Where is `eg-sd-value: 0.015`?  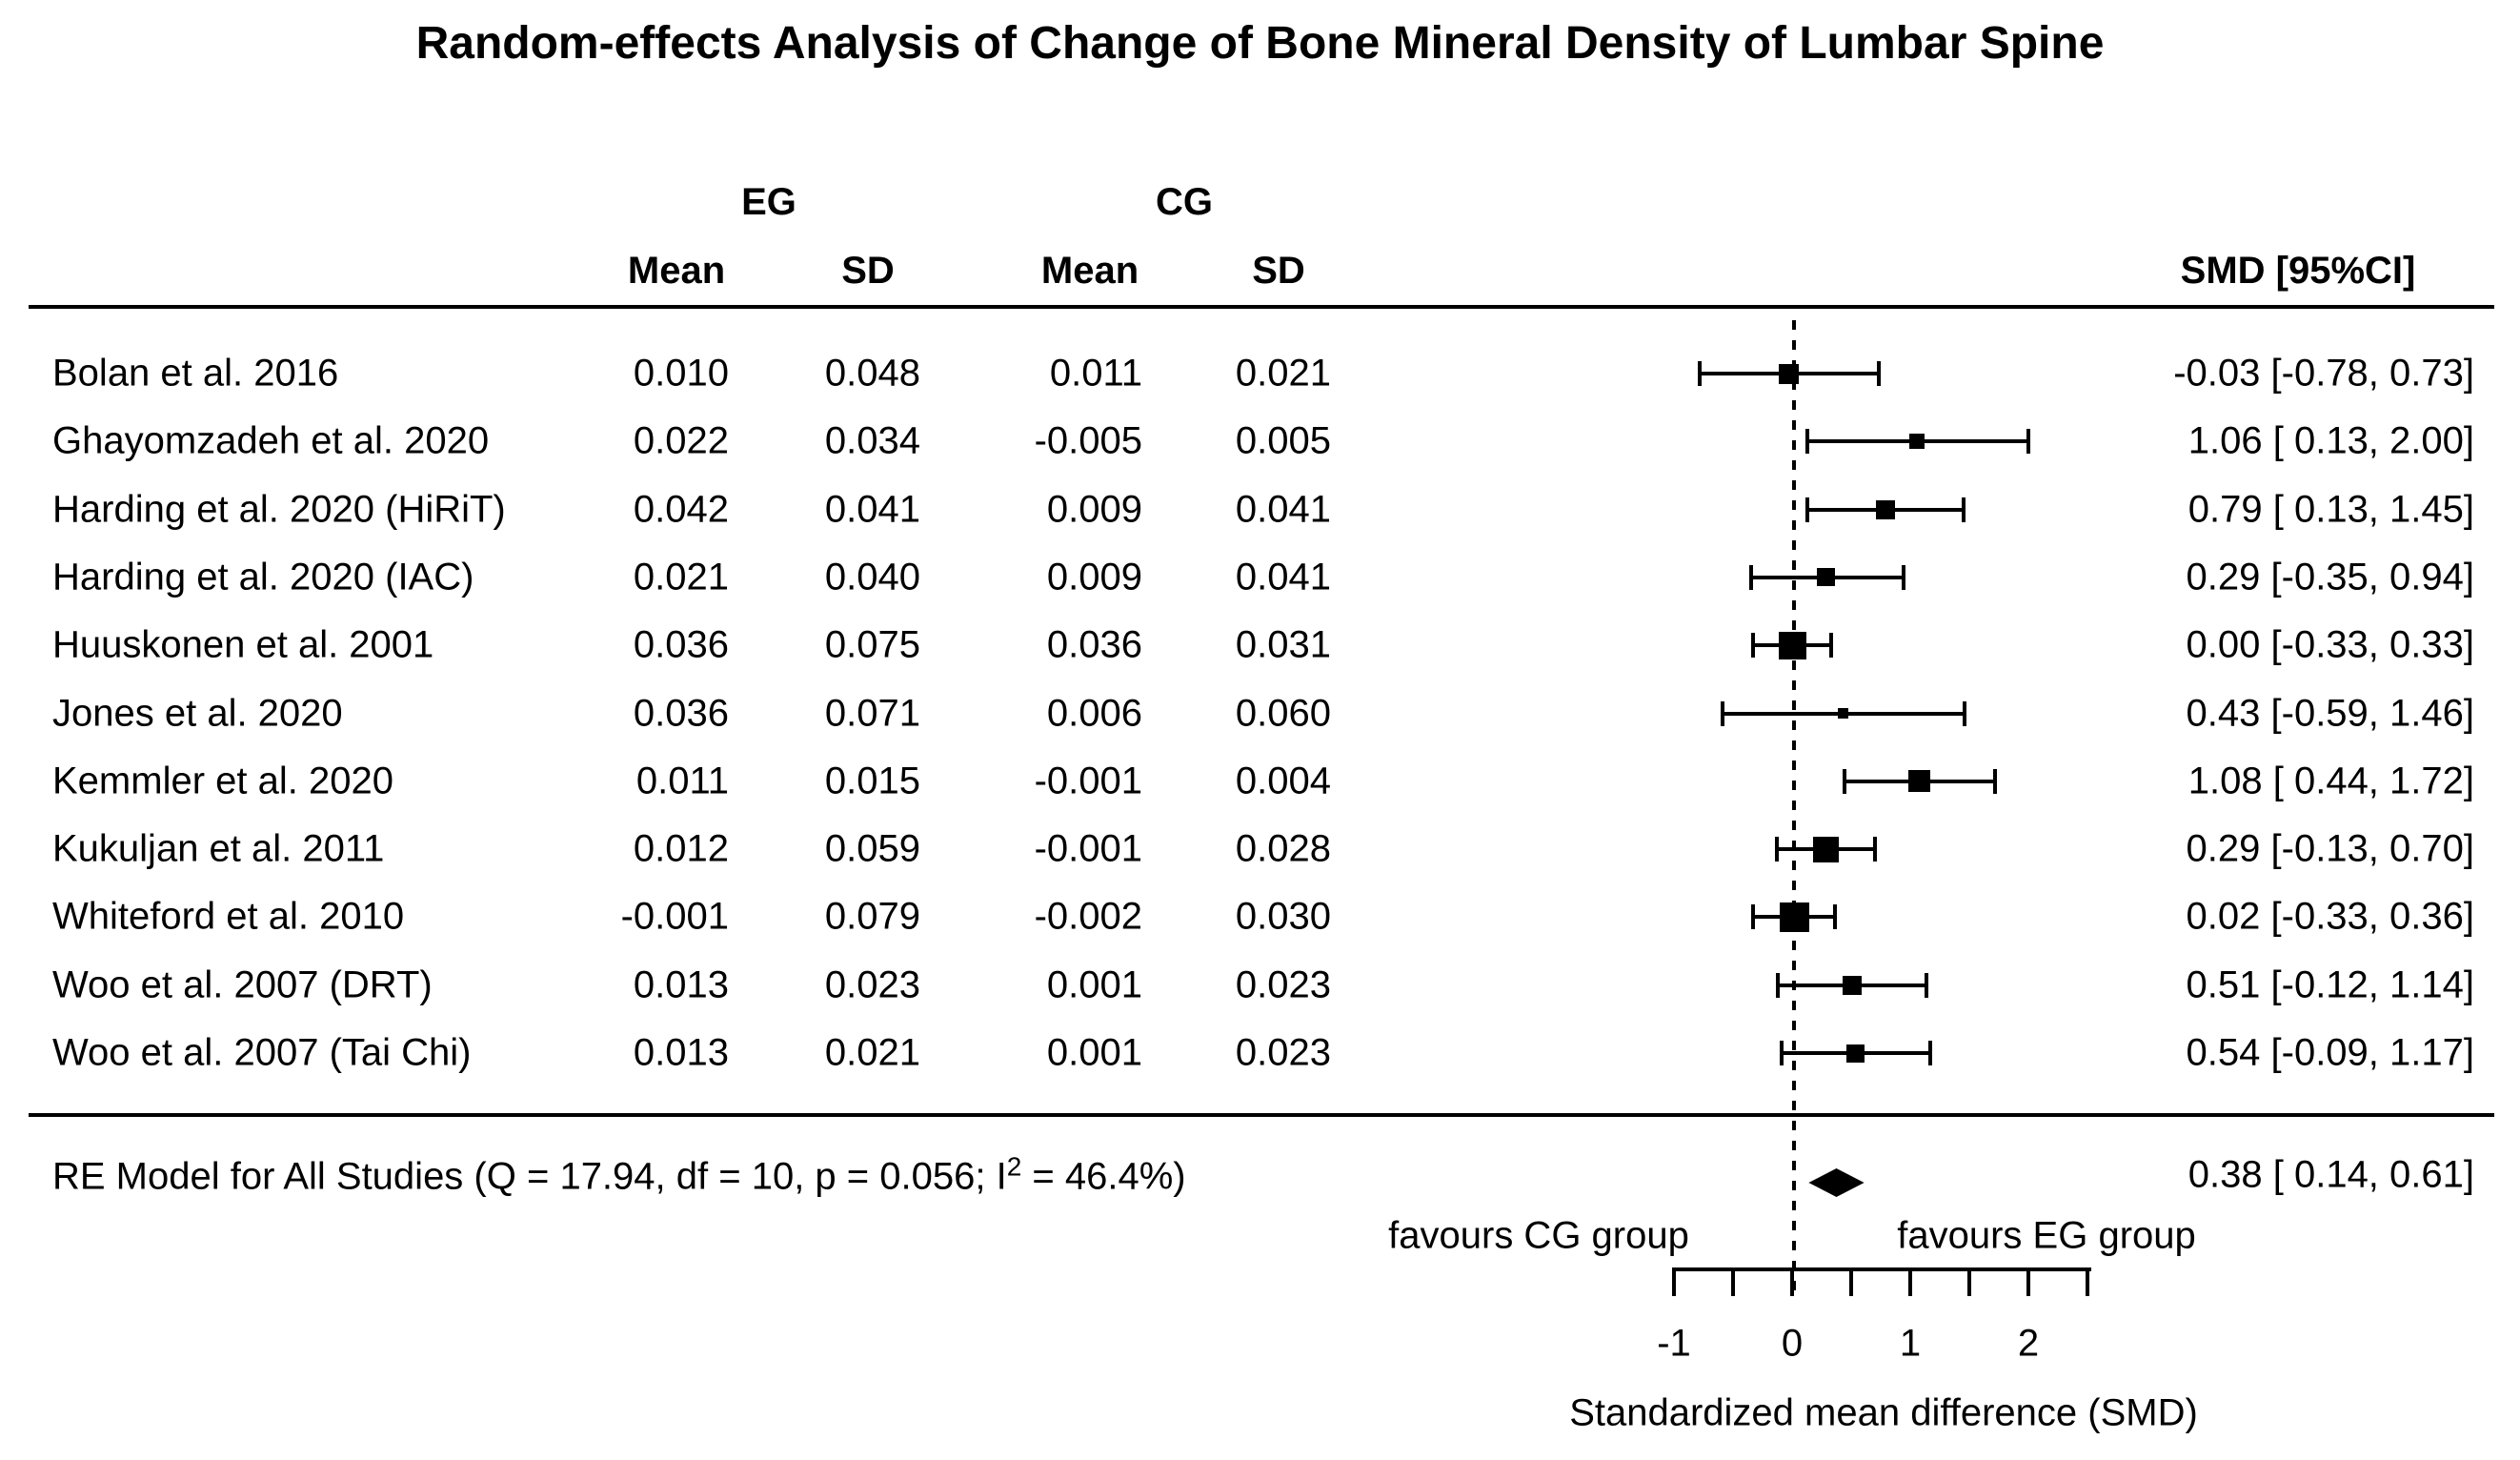 eg-sd-value: 0.015 is located at coordinates (872, 781).